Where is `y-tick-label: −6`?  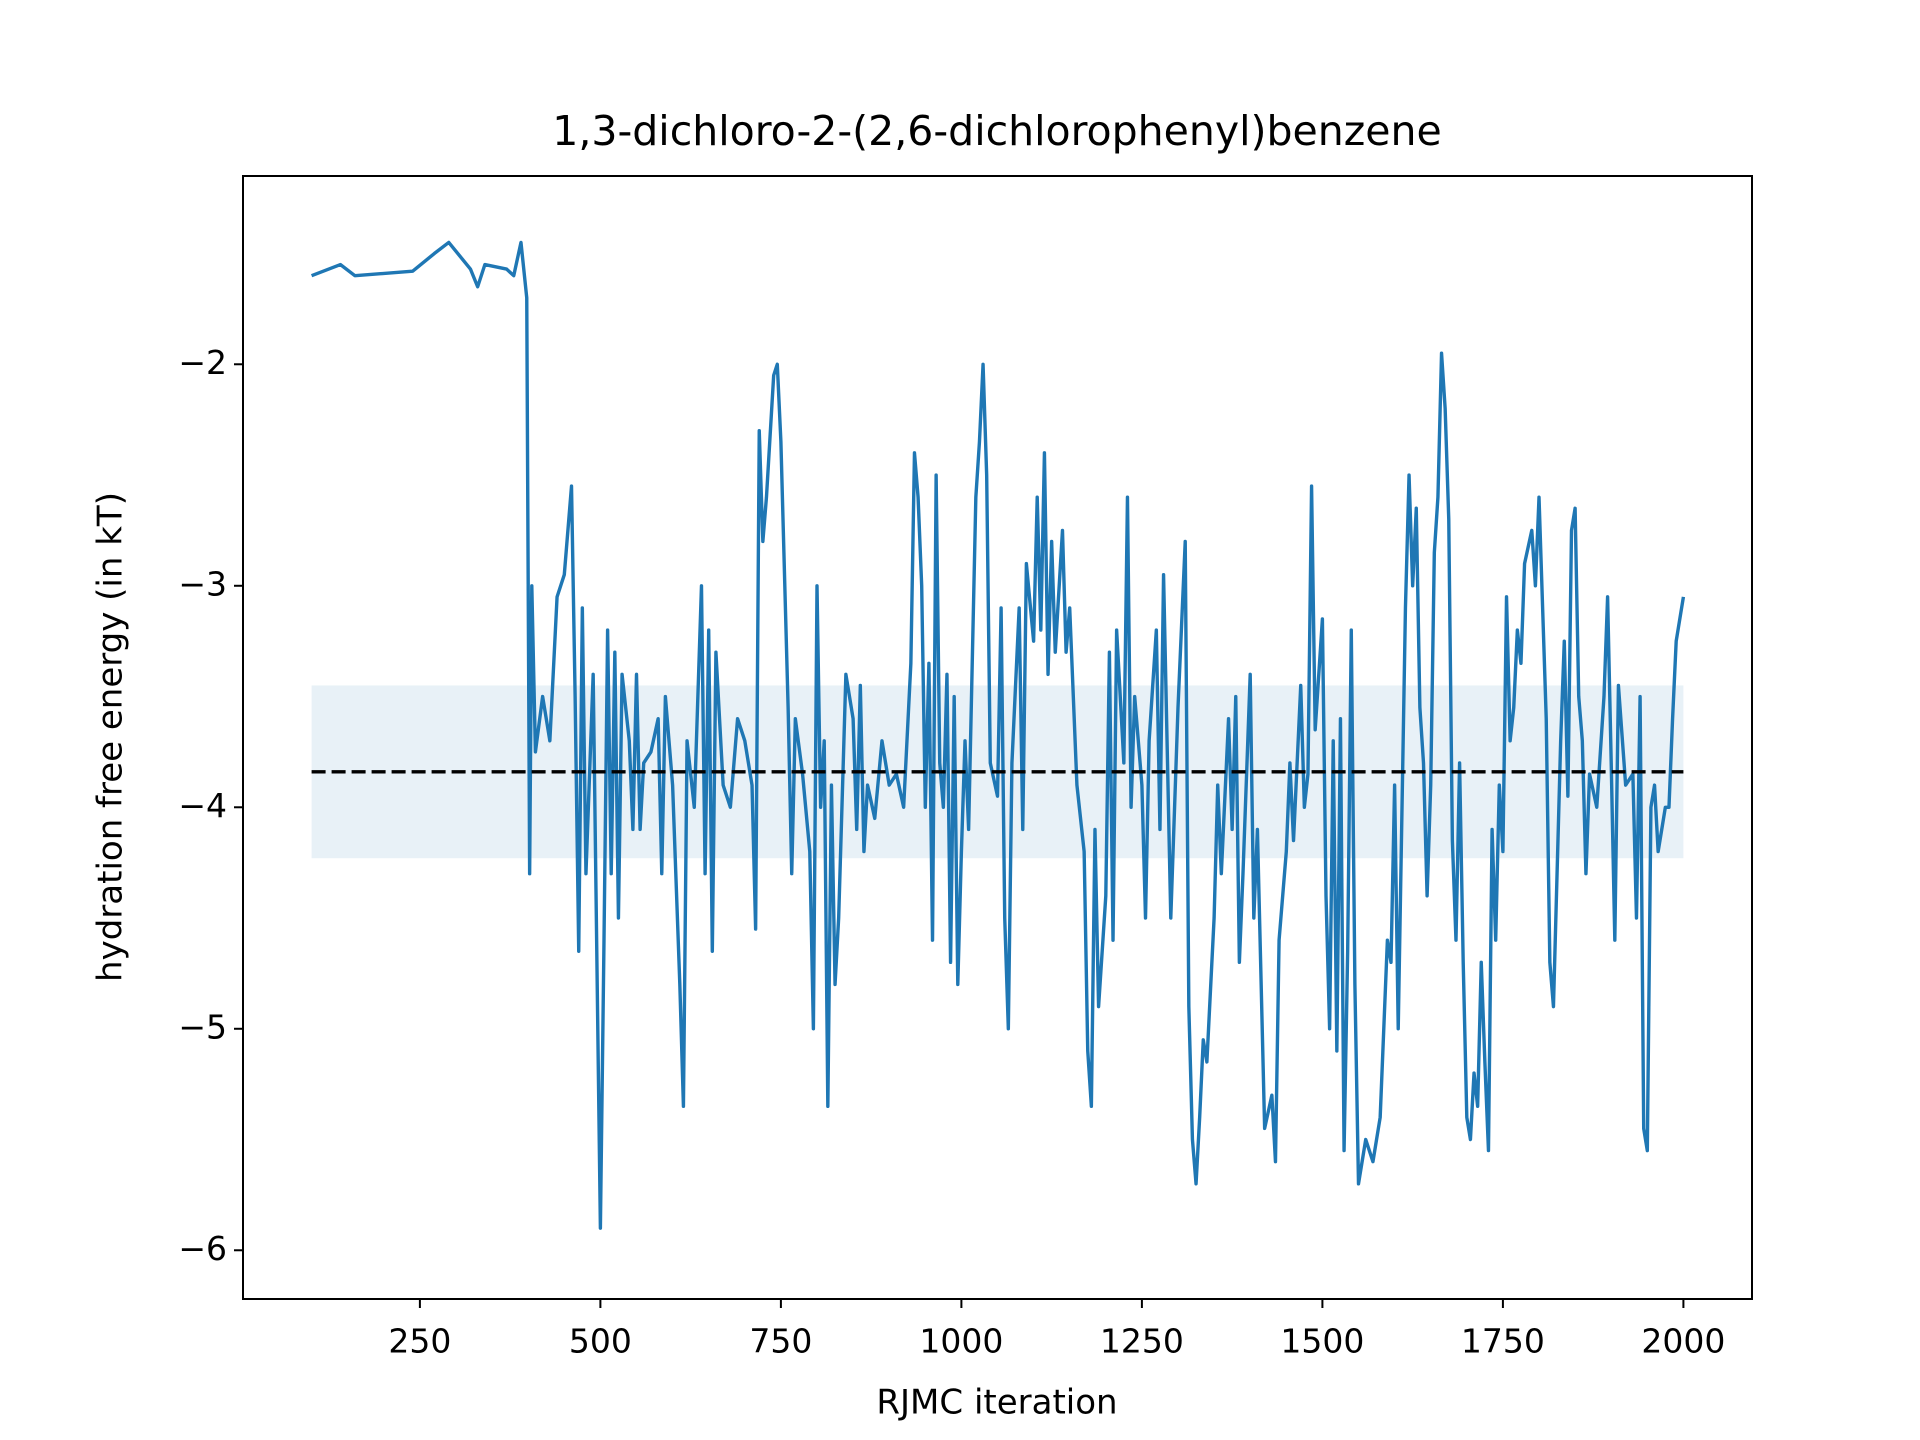 y-tick-label: −6 is located at coordinates (202, 1248).